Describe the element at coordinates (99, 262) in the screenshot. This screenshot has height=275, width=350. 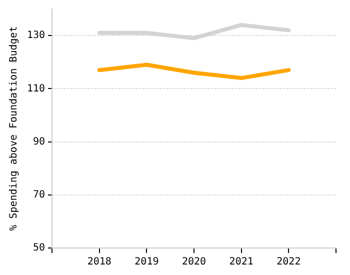
I see `x-tick-label: 2018` at that location.